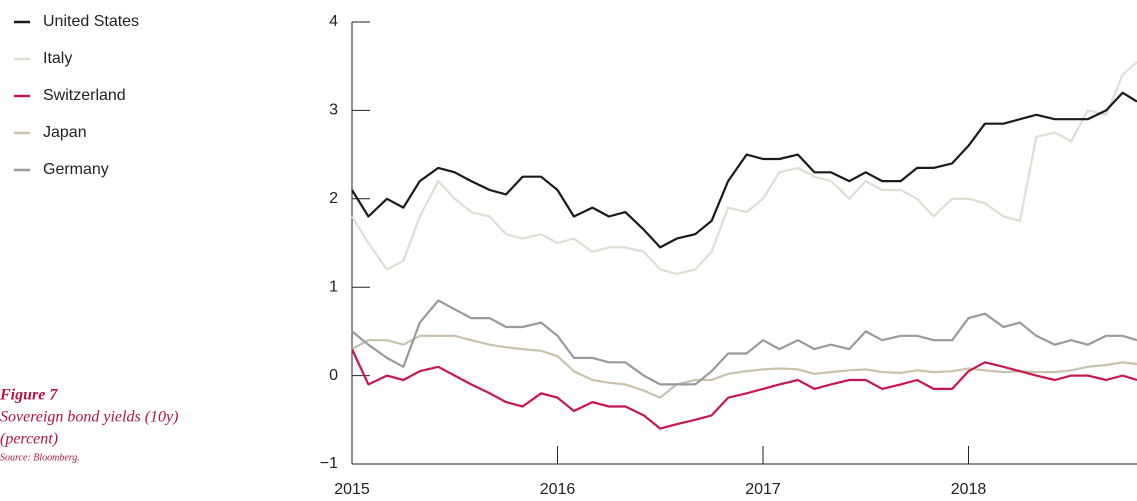 Image resolution: width=1137 pixels, height=501 pixels. I want to click on legend-label: Germany, so click(76, 169).